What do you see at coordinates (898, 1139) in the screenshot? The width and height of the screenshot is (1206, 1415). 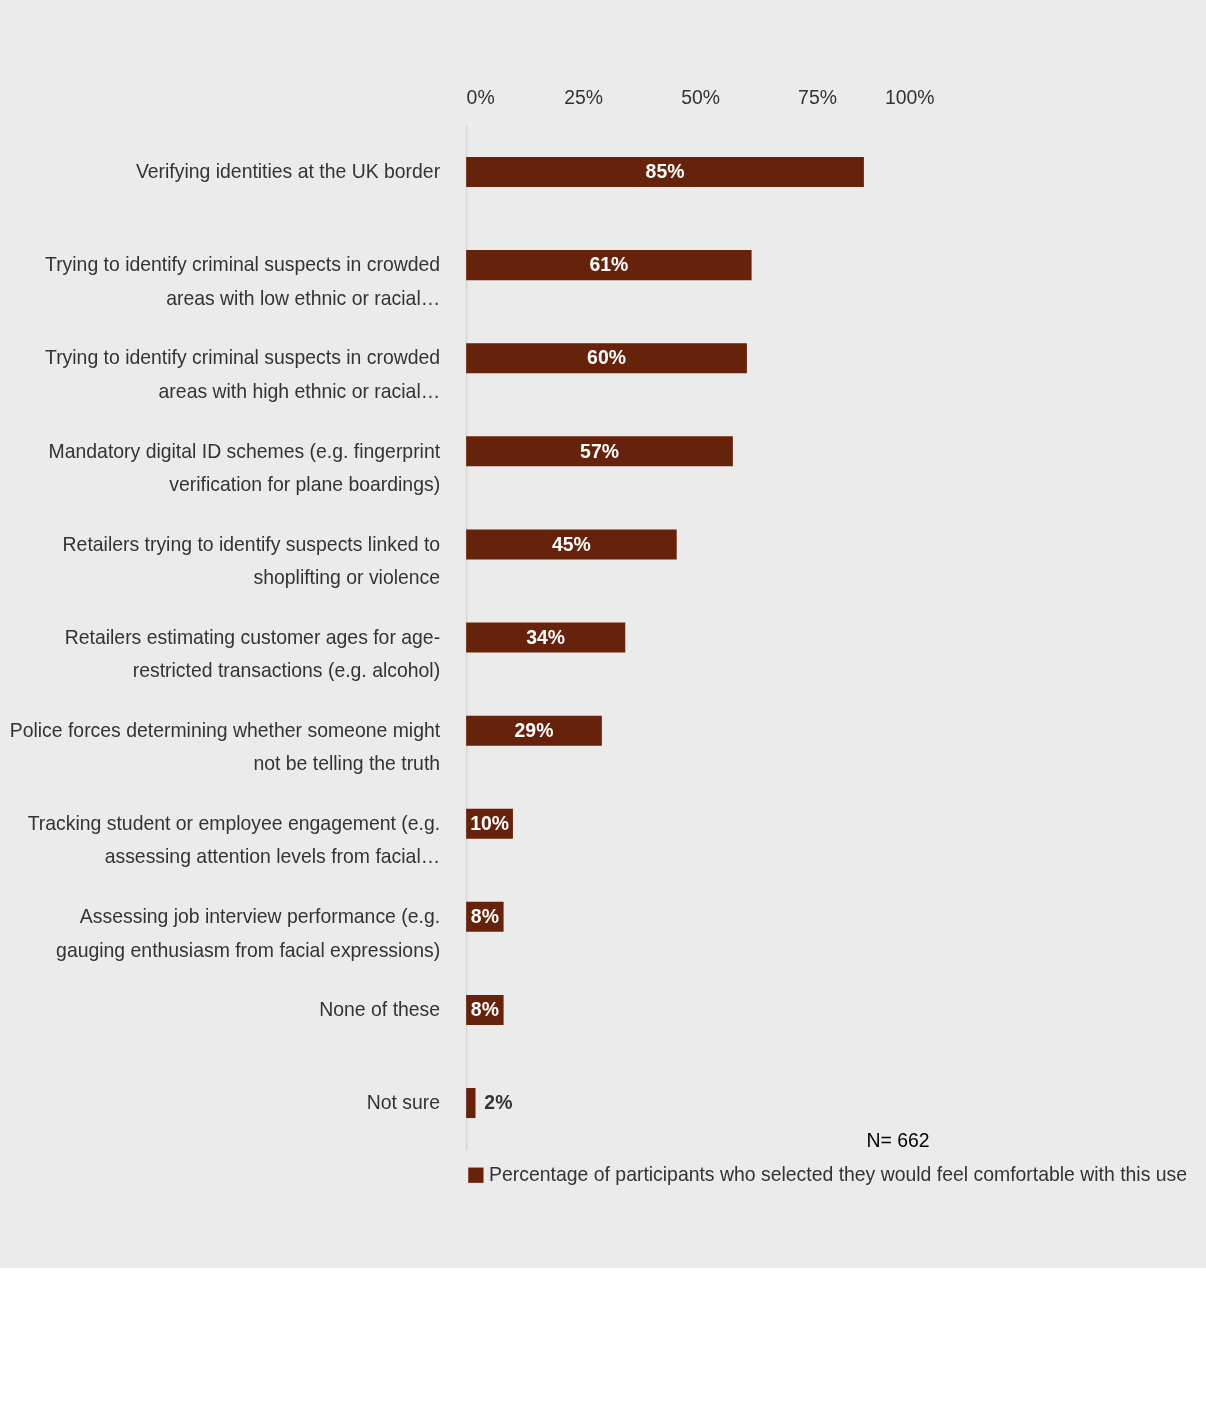 I see `annotation: N= 662` at bounding box center [898, 1139].